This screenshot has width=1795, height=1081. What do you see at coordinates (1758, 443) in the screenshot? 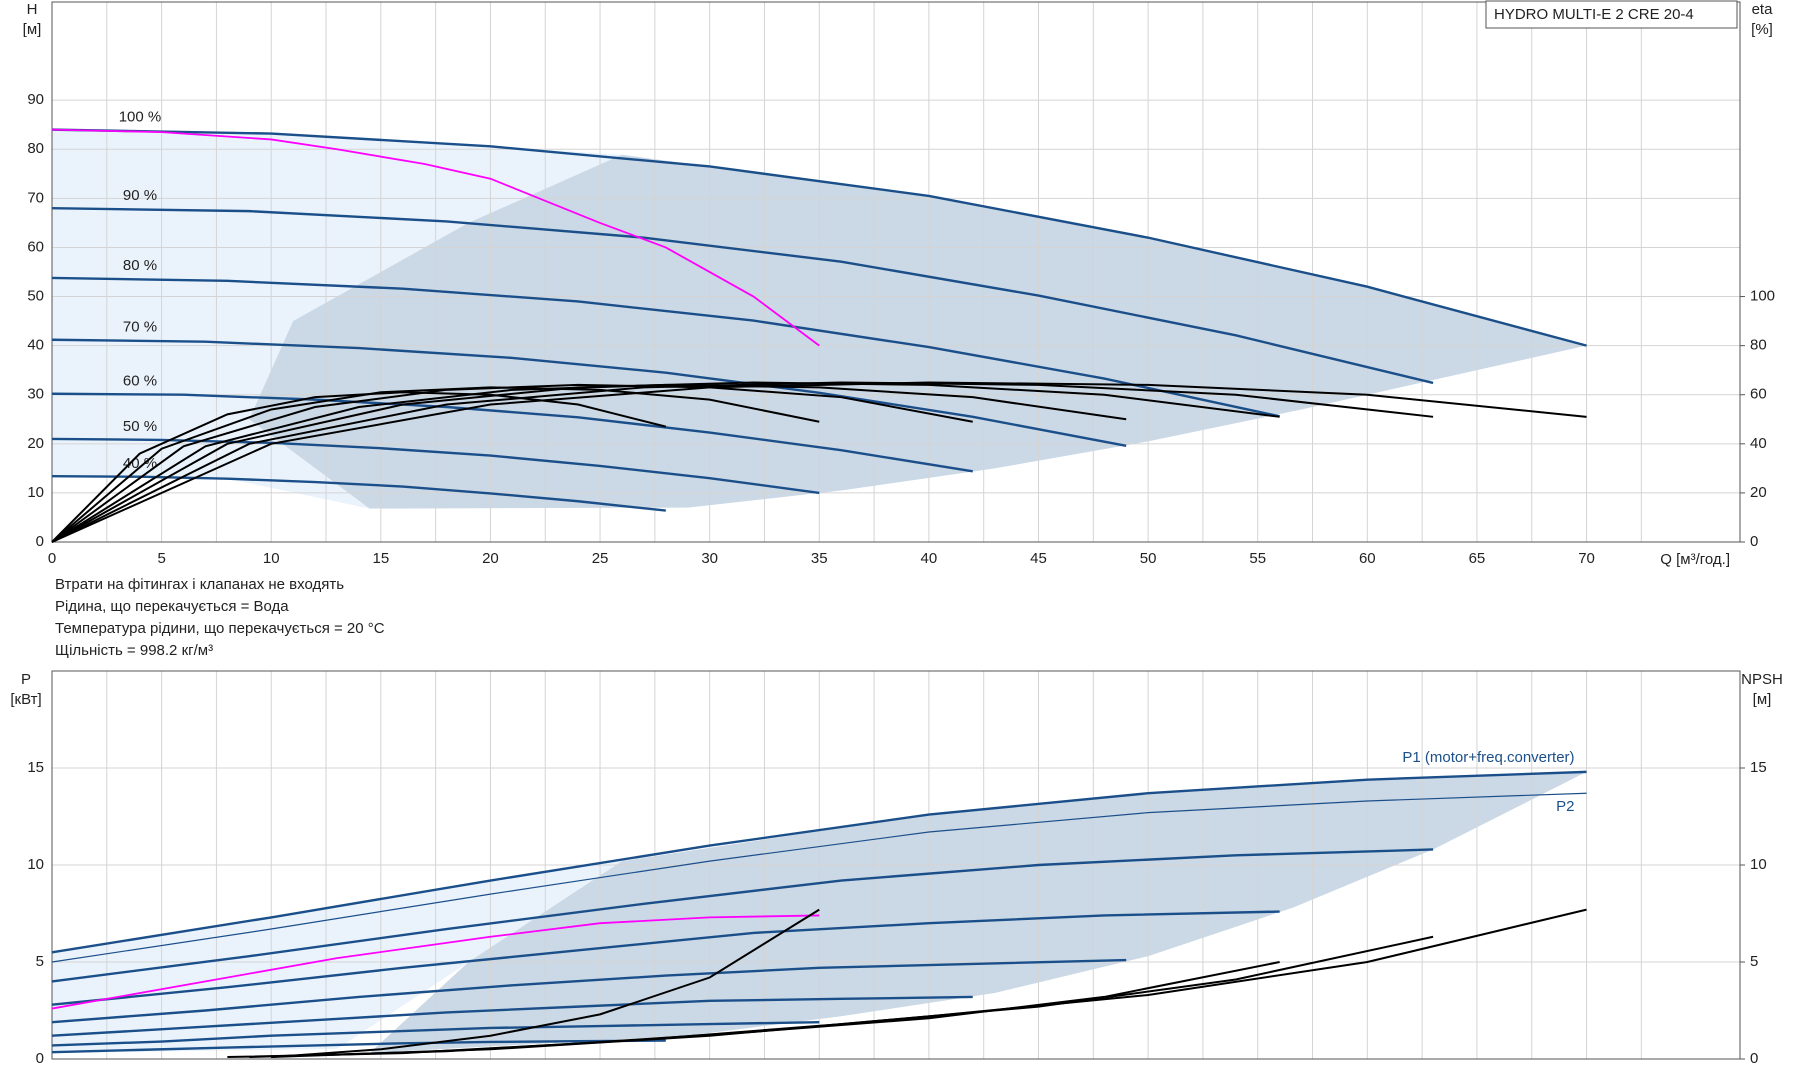
I see `y2-tick-label: 40` at bounding box center [1758, 443].